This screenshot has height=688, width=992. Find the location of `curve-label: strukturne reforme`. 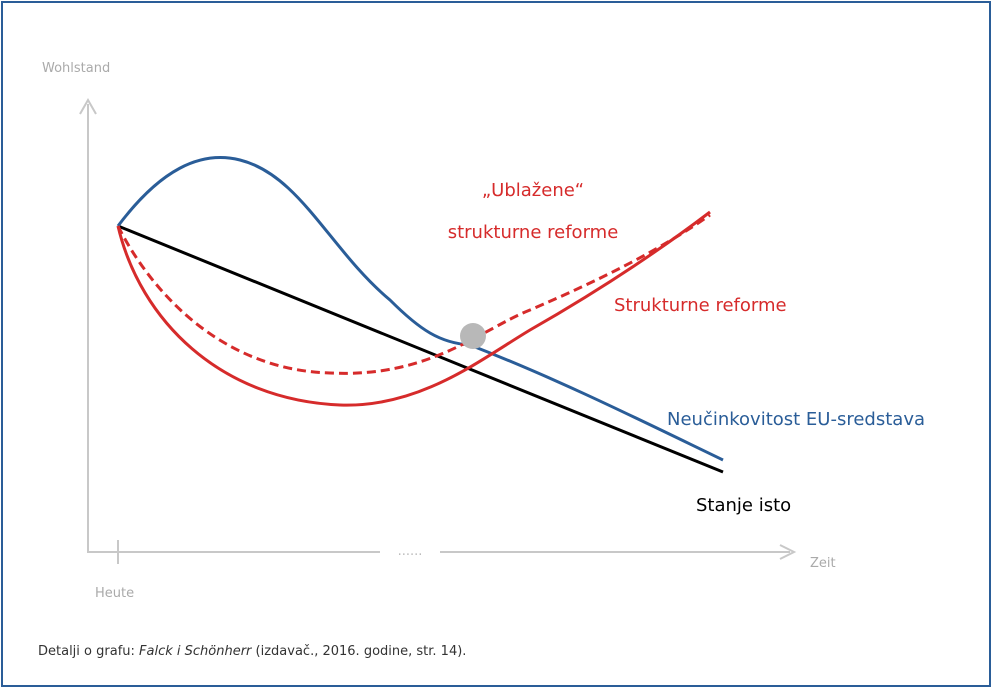

curve-label: strukturne reforme is located at coordinates (533, 232).